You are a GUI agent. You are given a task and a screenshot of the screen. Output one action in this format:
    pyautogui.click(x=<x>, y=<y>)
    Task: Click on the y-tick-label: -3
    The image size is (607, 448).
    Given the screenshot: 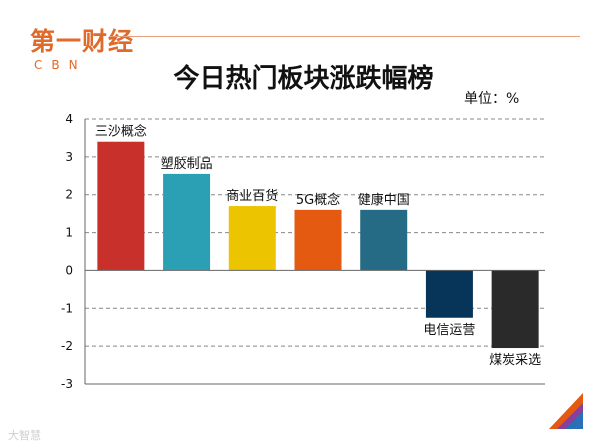 What is the action you would take?
    pyautogui.click(x=67, y=384)
    